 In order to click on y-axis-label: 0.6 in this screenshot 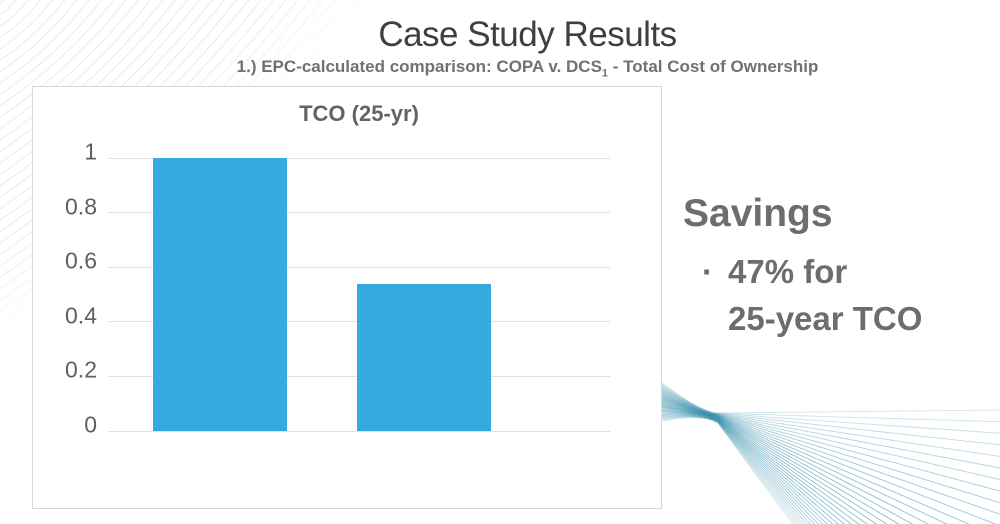, I will do `click(81, 260)`.